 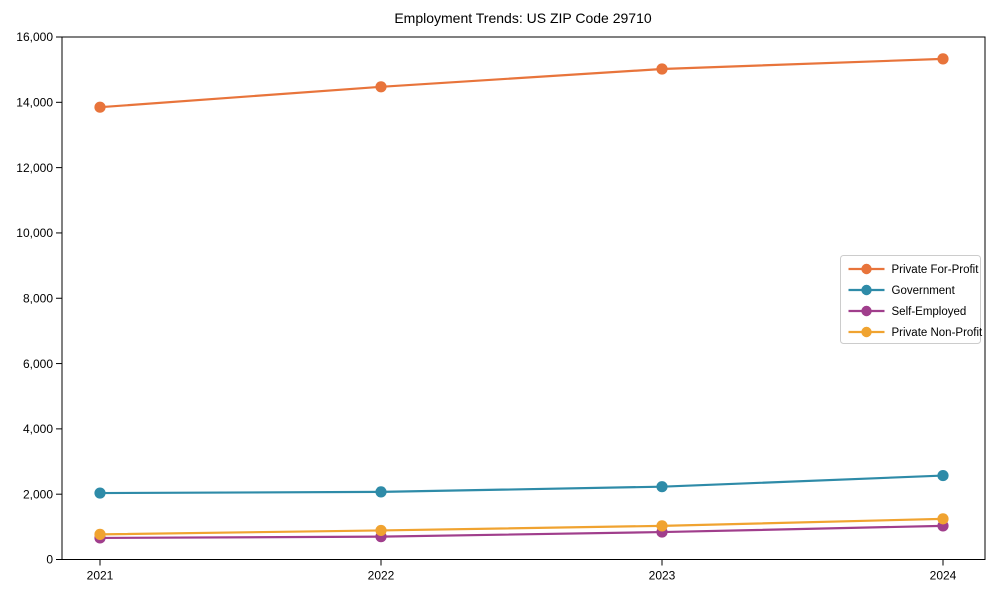 What do you see at coordinates (943, 59) in the screenshot?
I see `data-point-private-for-profit-2024` at bounding box center [943, 59].